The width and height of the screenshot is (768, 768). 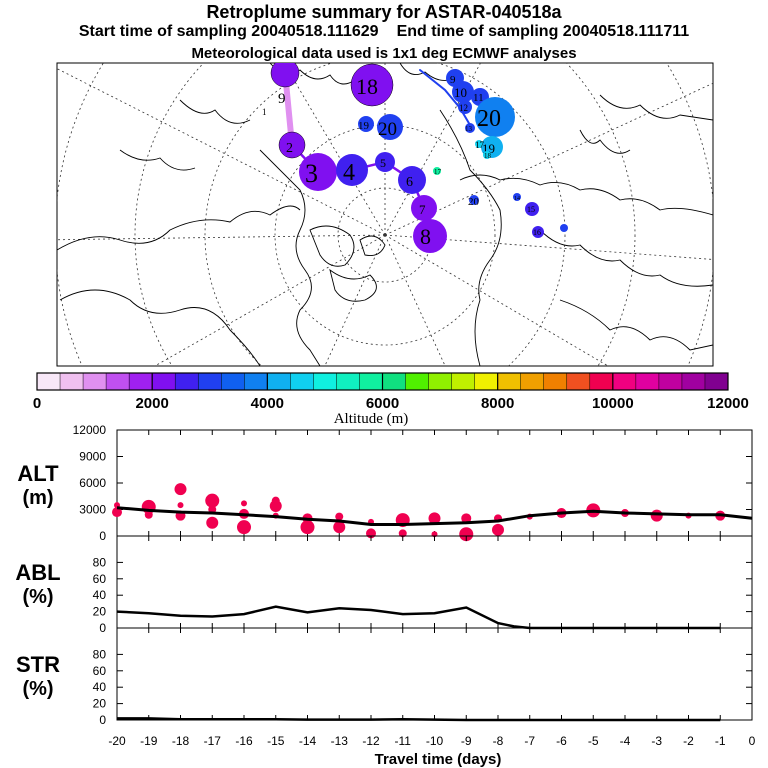 What do you see at coordinates (311, 173) in the screenshot?
I see `map-label-3: 3` at bounding box center [311, 173].